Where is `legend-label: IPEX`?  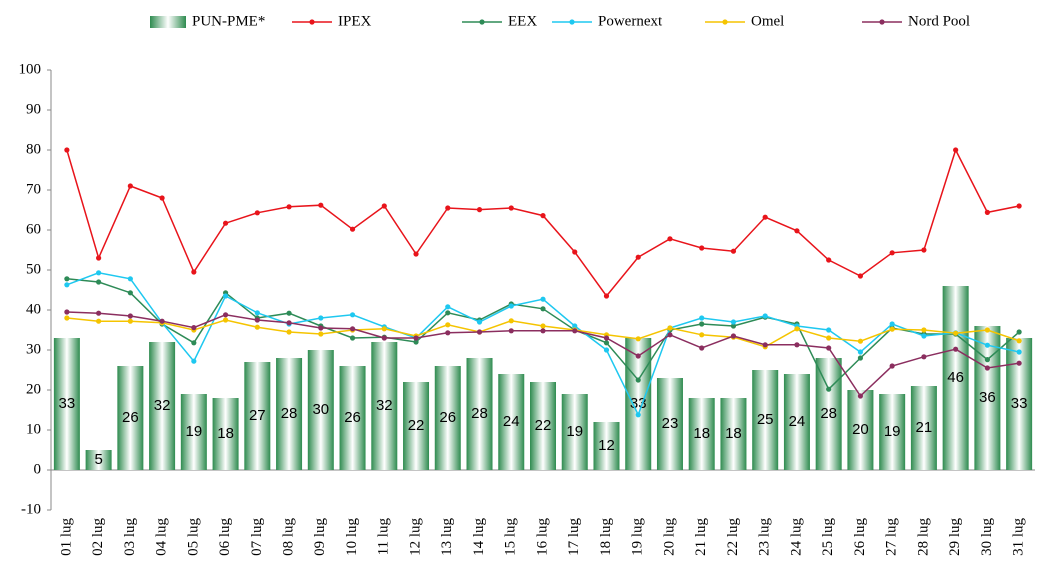
legend-label: IPEX is located at coordinates (355, 21).